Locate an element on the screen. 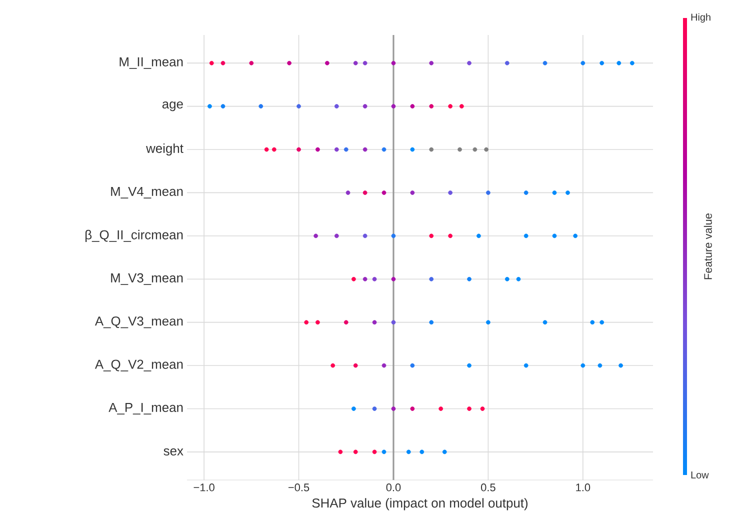 The image size is (741, 523). y-tick-label: M_II_mean is located at coordinates (151, 63).